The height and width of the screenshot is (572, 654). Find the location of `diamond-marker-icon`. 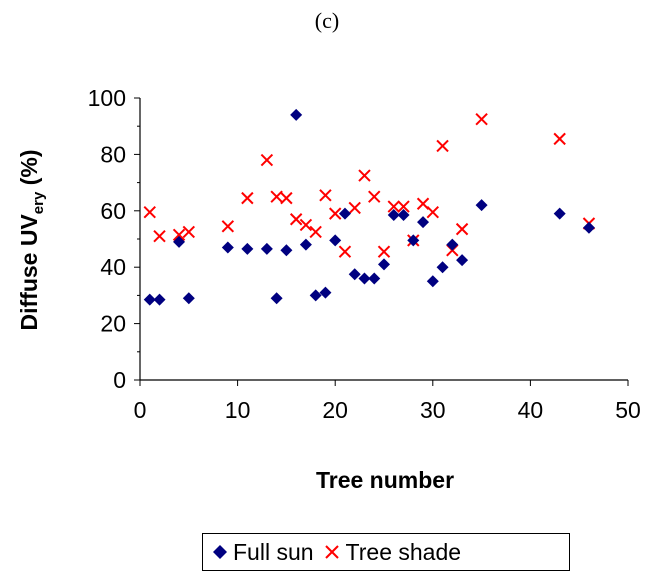

diamond-marker-icon is located at coordinates (220, 552).